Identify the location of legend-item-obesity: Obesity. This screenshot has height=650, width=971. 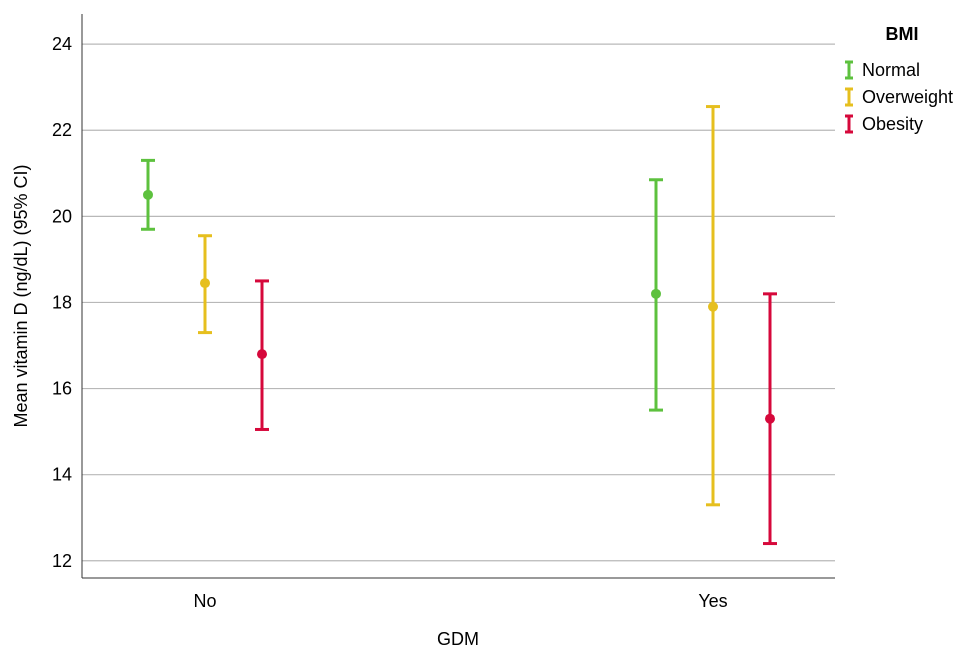
(884, 124).